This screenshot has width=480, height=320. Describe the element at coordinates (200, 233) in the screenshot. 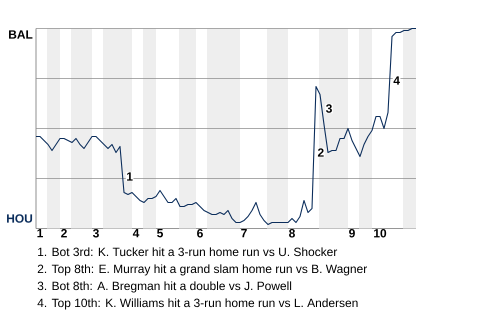

I see `x-tick-label: 6` at that location.